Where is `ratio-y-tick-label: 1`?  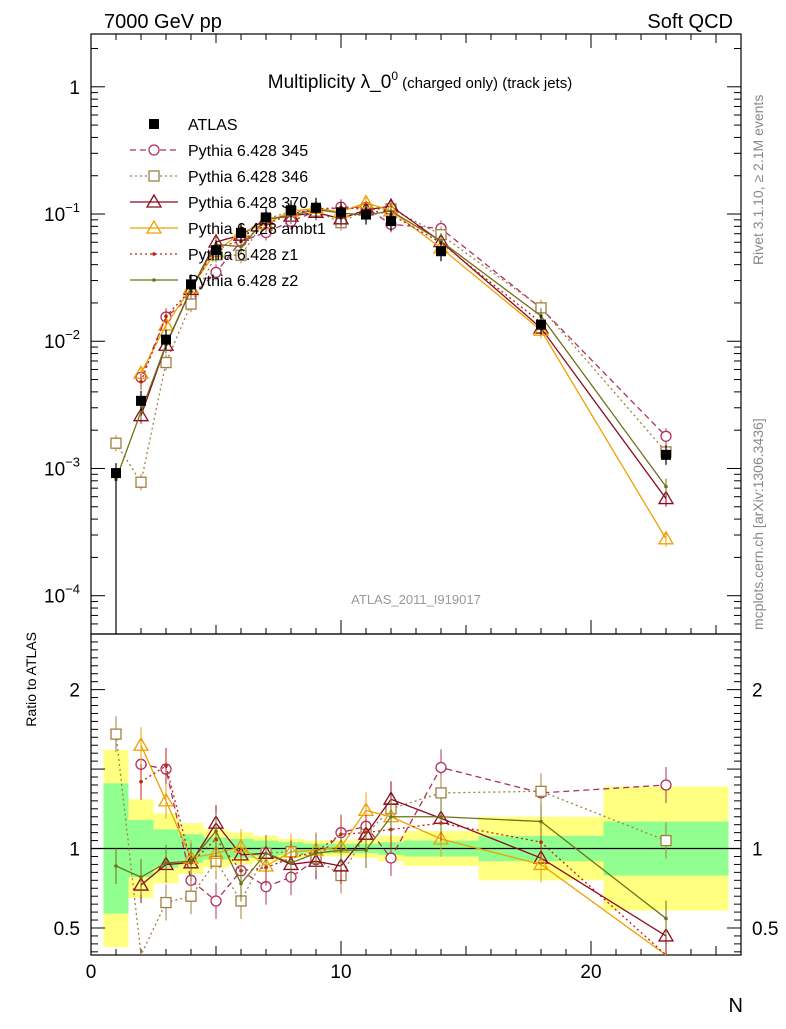 ratio-y-tick-label: 1 is located at coordinates (74, 850).